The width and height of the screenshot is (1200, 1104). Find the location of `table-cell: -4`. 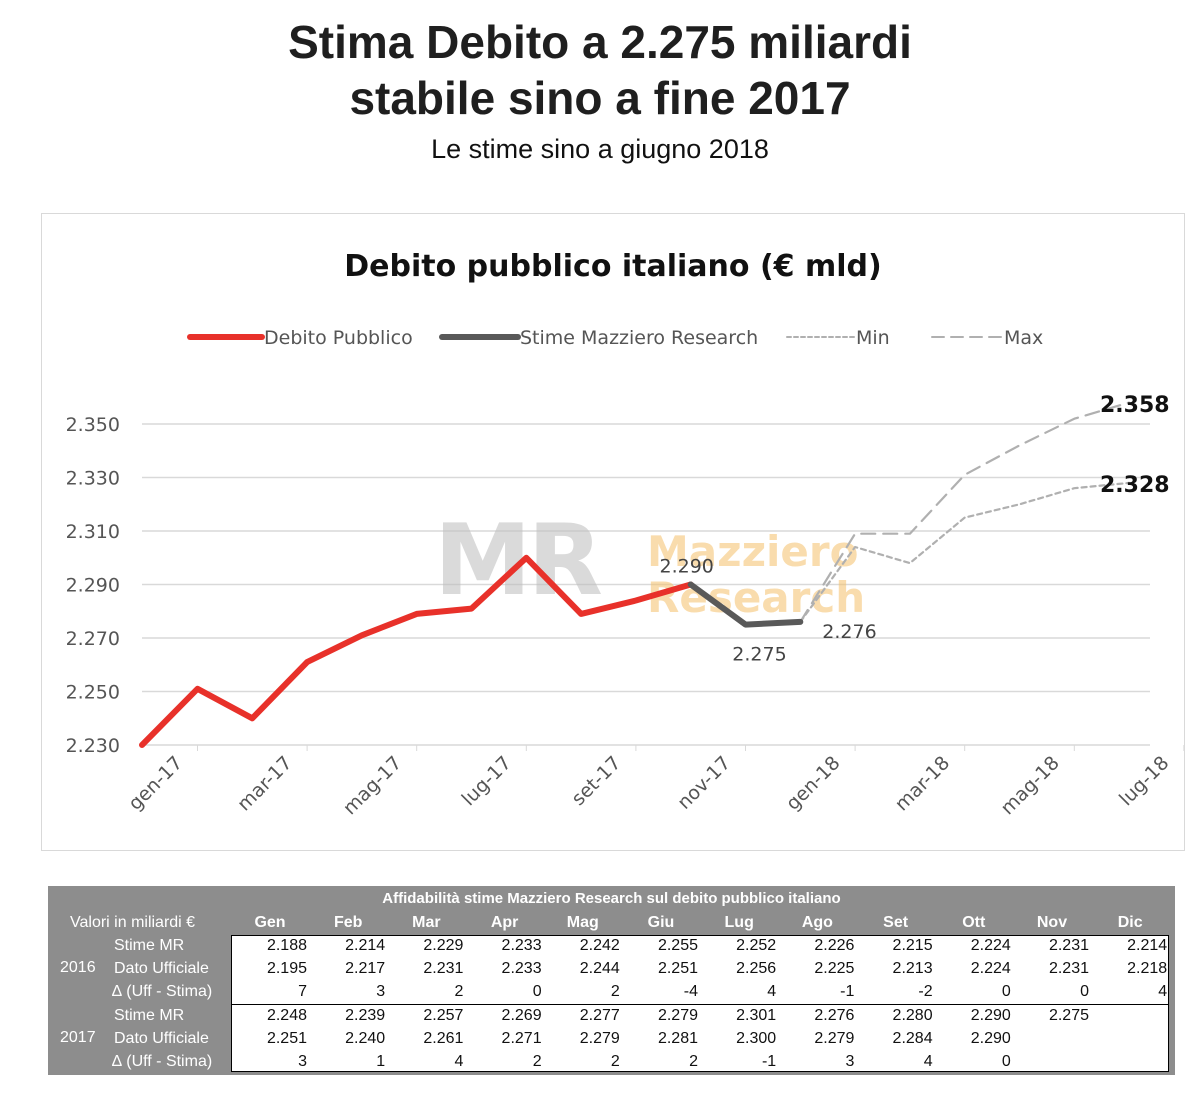

table-cell: -4 is located at coordinates (690, 991).